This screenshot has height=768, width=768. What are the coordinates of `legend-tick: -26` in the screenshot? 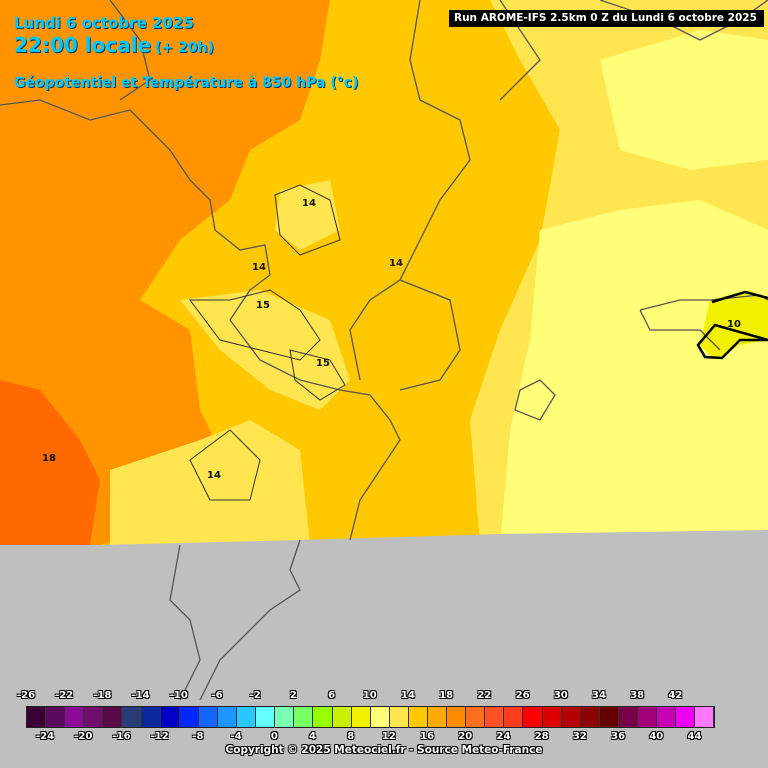 It's located at (26, 695).